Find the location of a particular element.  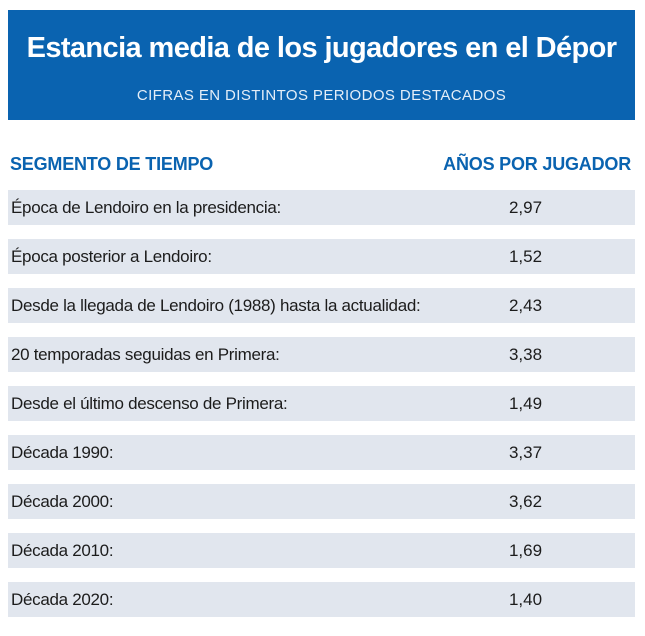

table-row: 20 temporadas seguidas en Primera: 3,38 is located at coordinates (321, 354).